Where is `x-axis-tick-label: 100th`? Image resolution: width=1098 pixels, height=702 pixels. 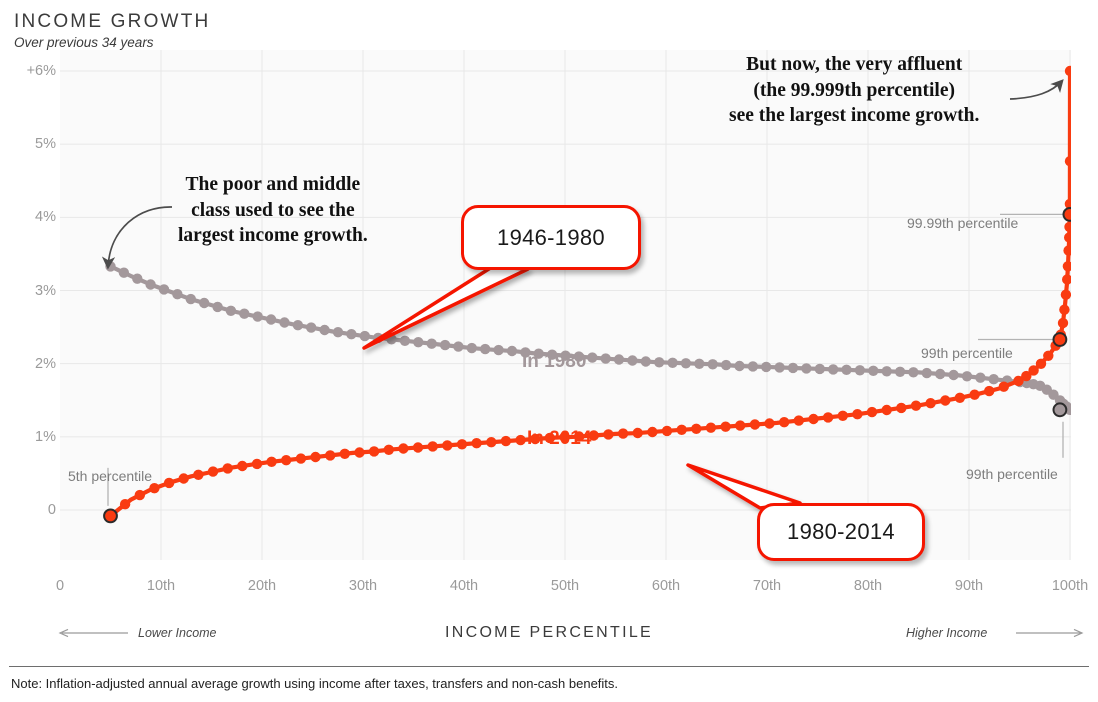 x-axis-tick-label: 100th is located at coordinates (1070, 586).